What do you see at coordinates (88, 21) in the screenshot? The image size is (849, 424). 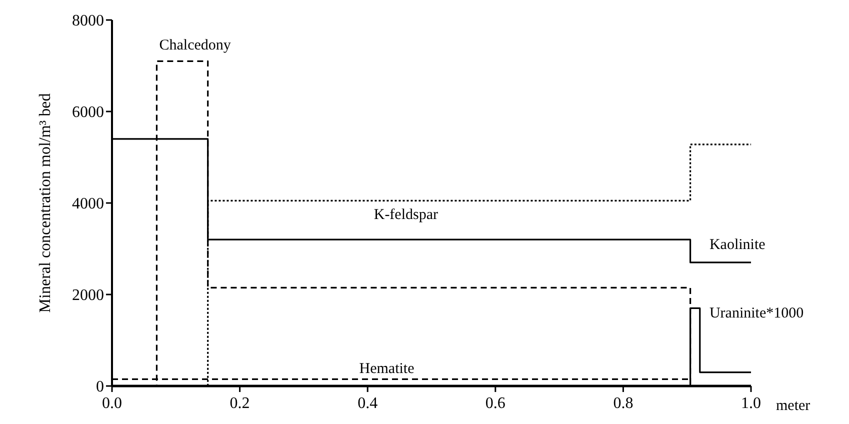 I see `y-tick-label: 8000` at bounding box center [88, 21].